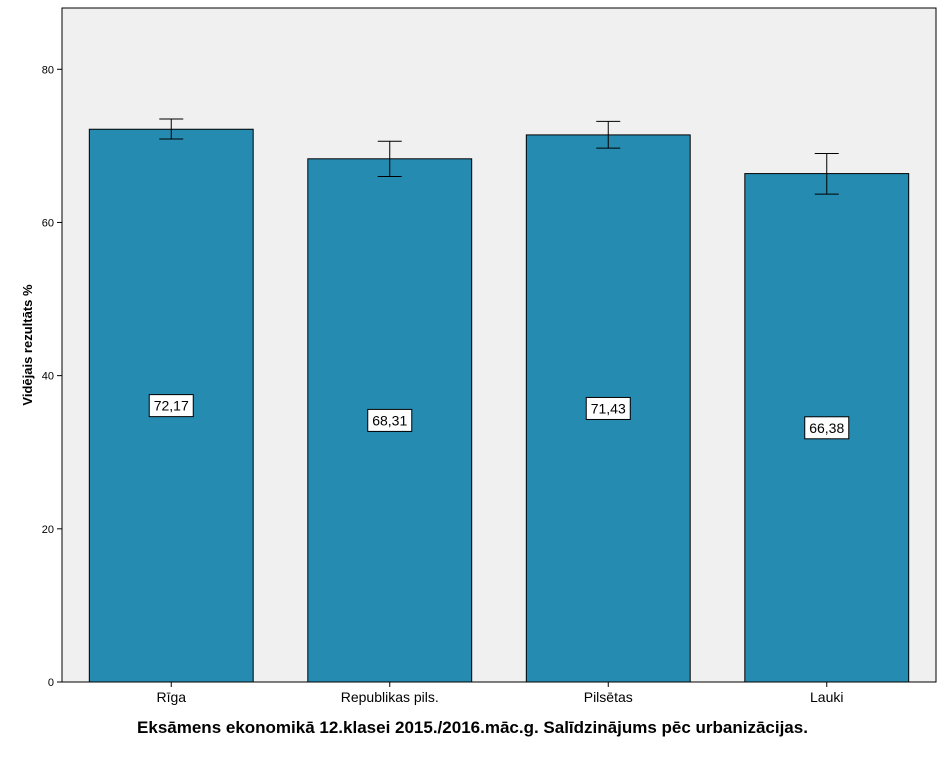  Describe the element at coordinates (608, 697) in the screenshot. I see `x-tick-label: Pilsētas` at that location.